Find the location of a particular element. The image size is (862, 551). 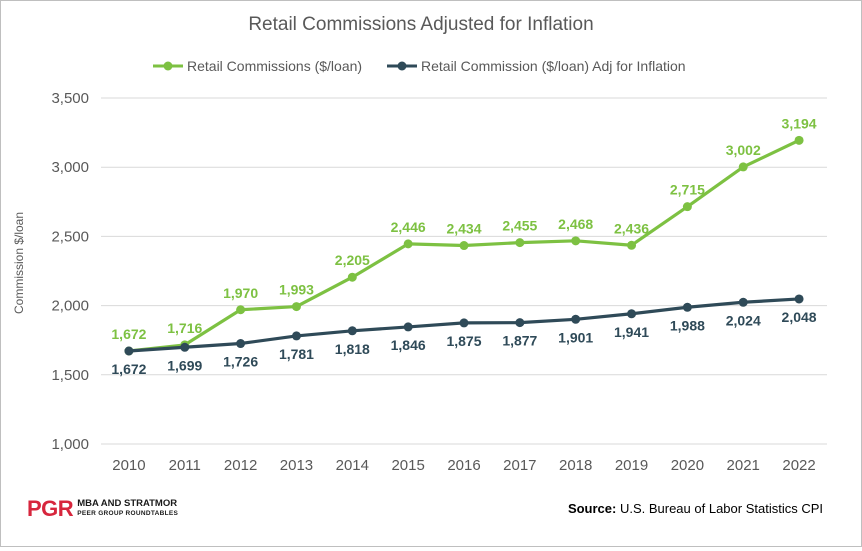

x-tick-label: 2010 is located at coordinates (128, 465).